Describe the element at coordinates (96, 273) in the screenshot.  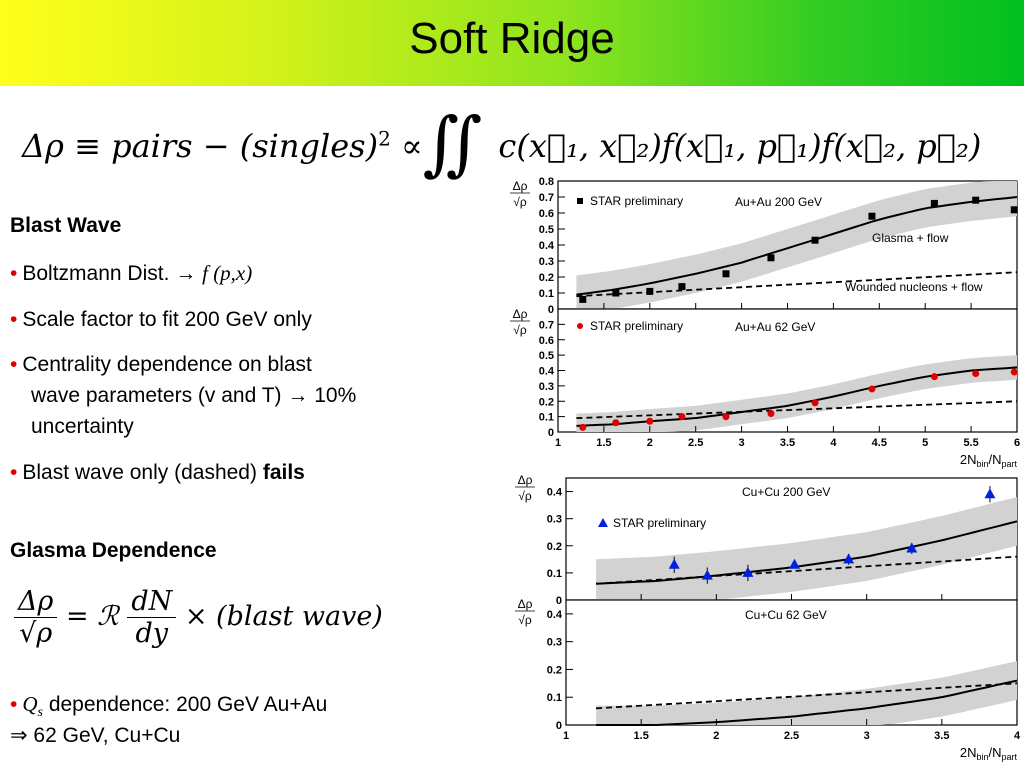
I see `bullet-boltzmann-text: Boltzmann Dist.` at that location.